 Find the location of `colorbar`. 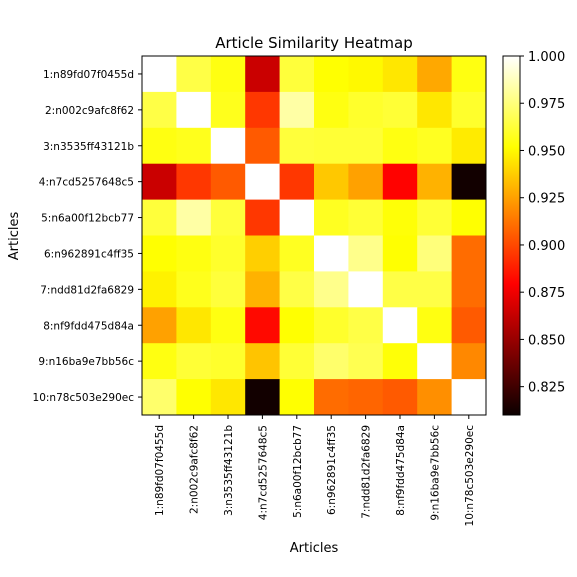

colorbar is located at coordinates (511, 235).